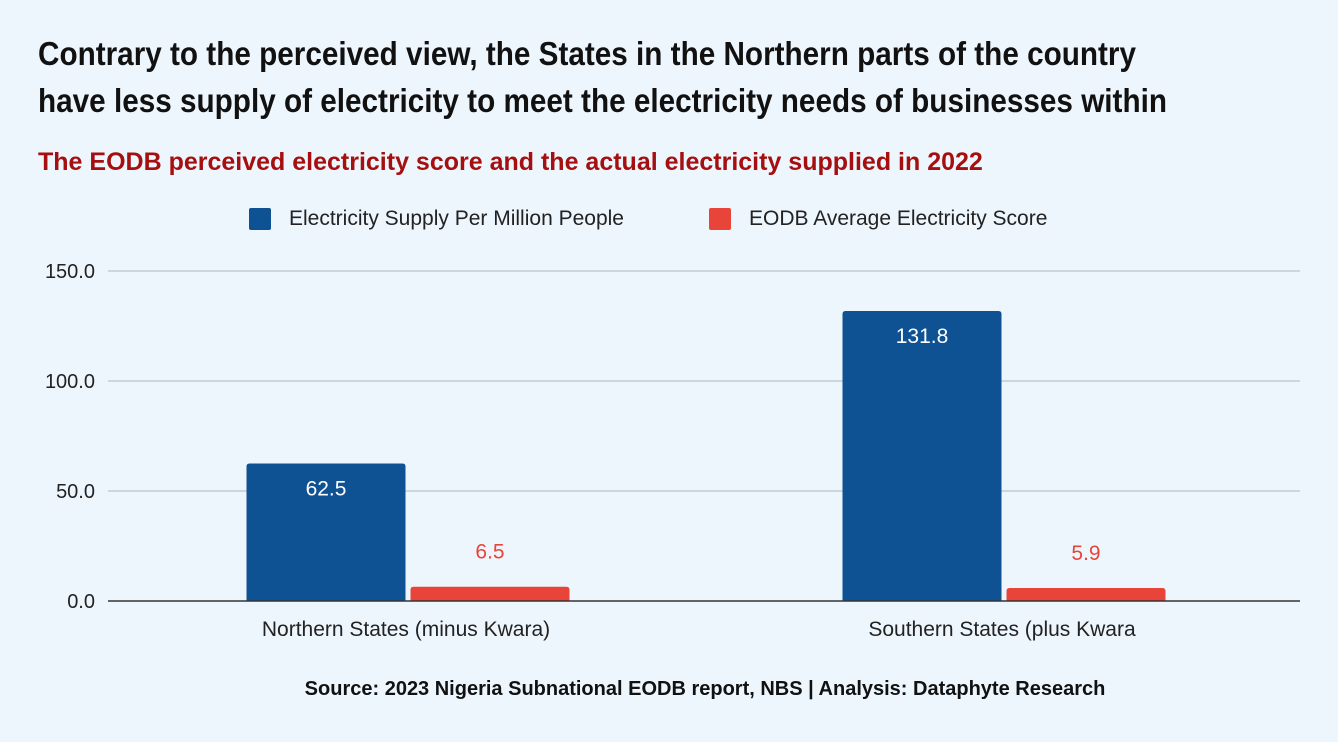 The image size is (1338, 742). What do you see at coordinates (1085, 553) in the screenshot?
I see `data-label: 5.9` at bounding box center [1085, 553].